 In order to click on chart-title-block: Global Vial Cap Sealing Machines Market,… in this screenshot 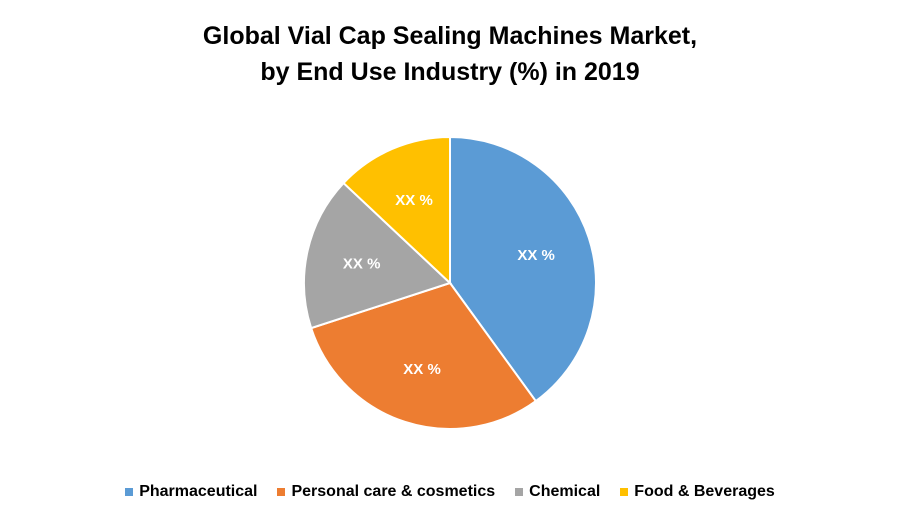, I will do `click(450, 54)`.